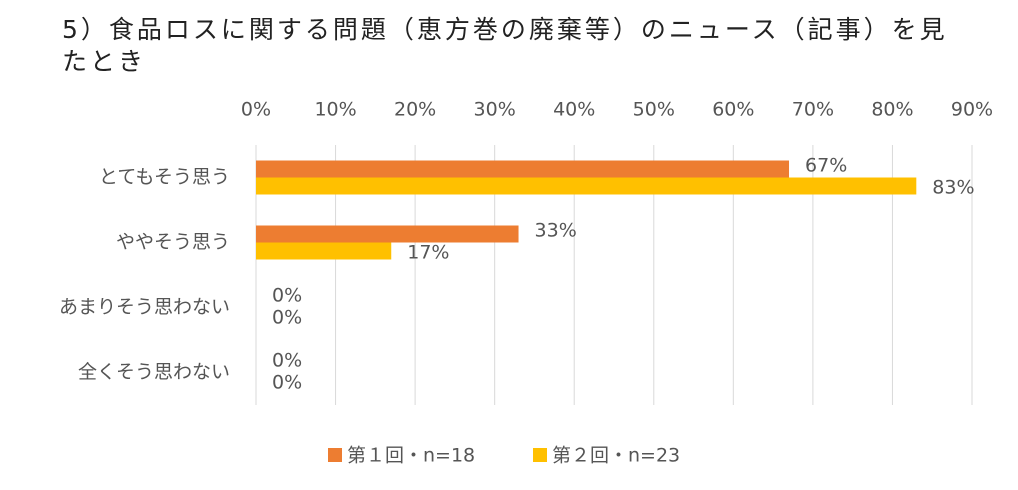  I want to click on legend-label: 第２回・n=23, so click(616, 456).